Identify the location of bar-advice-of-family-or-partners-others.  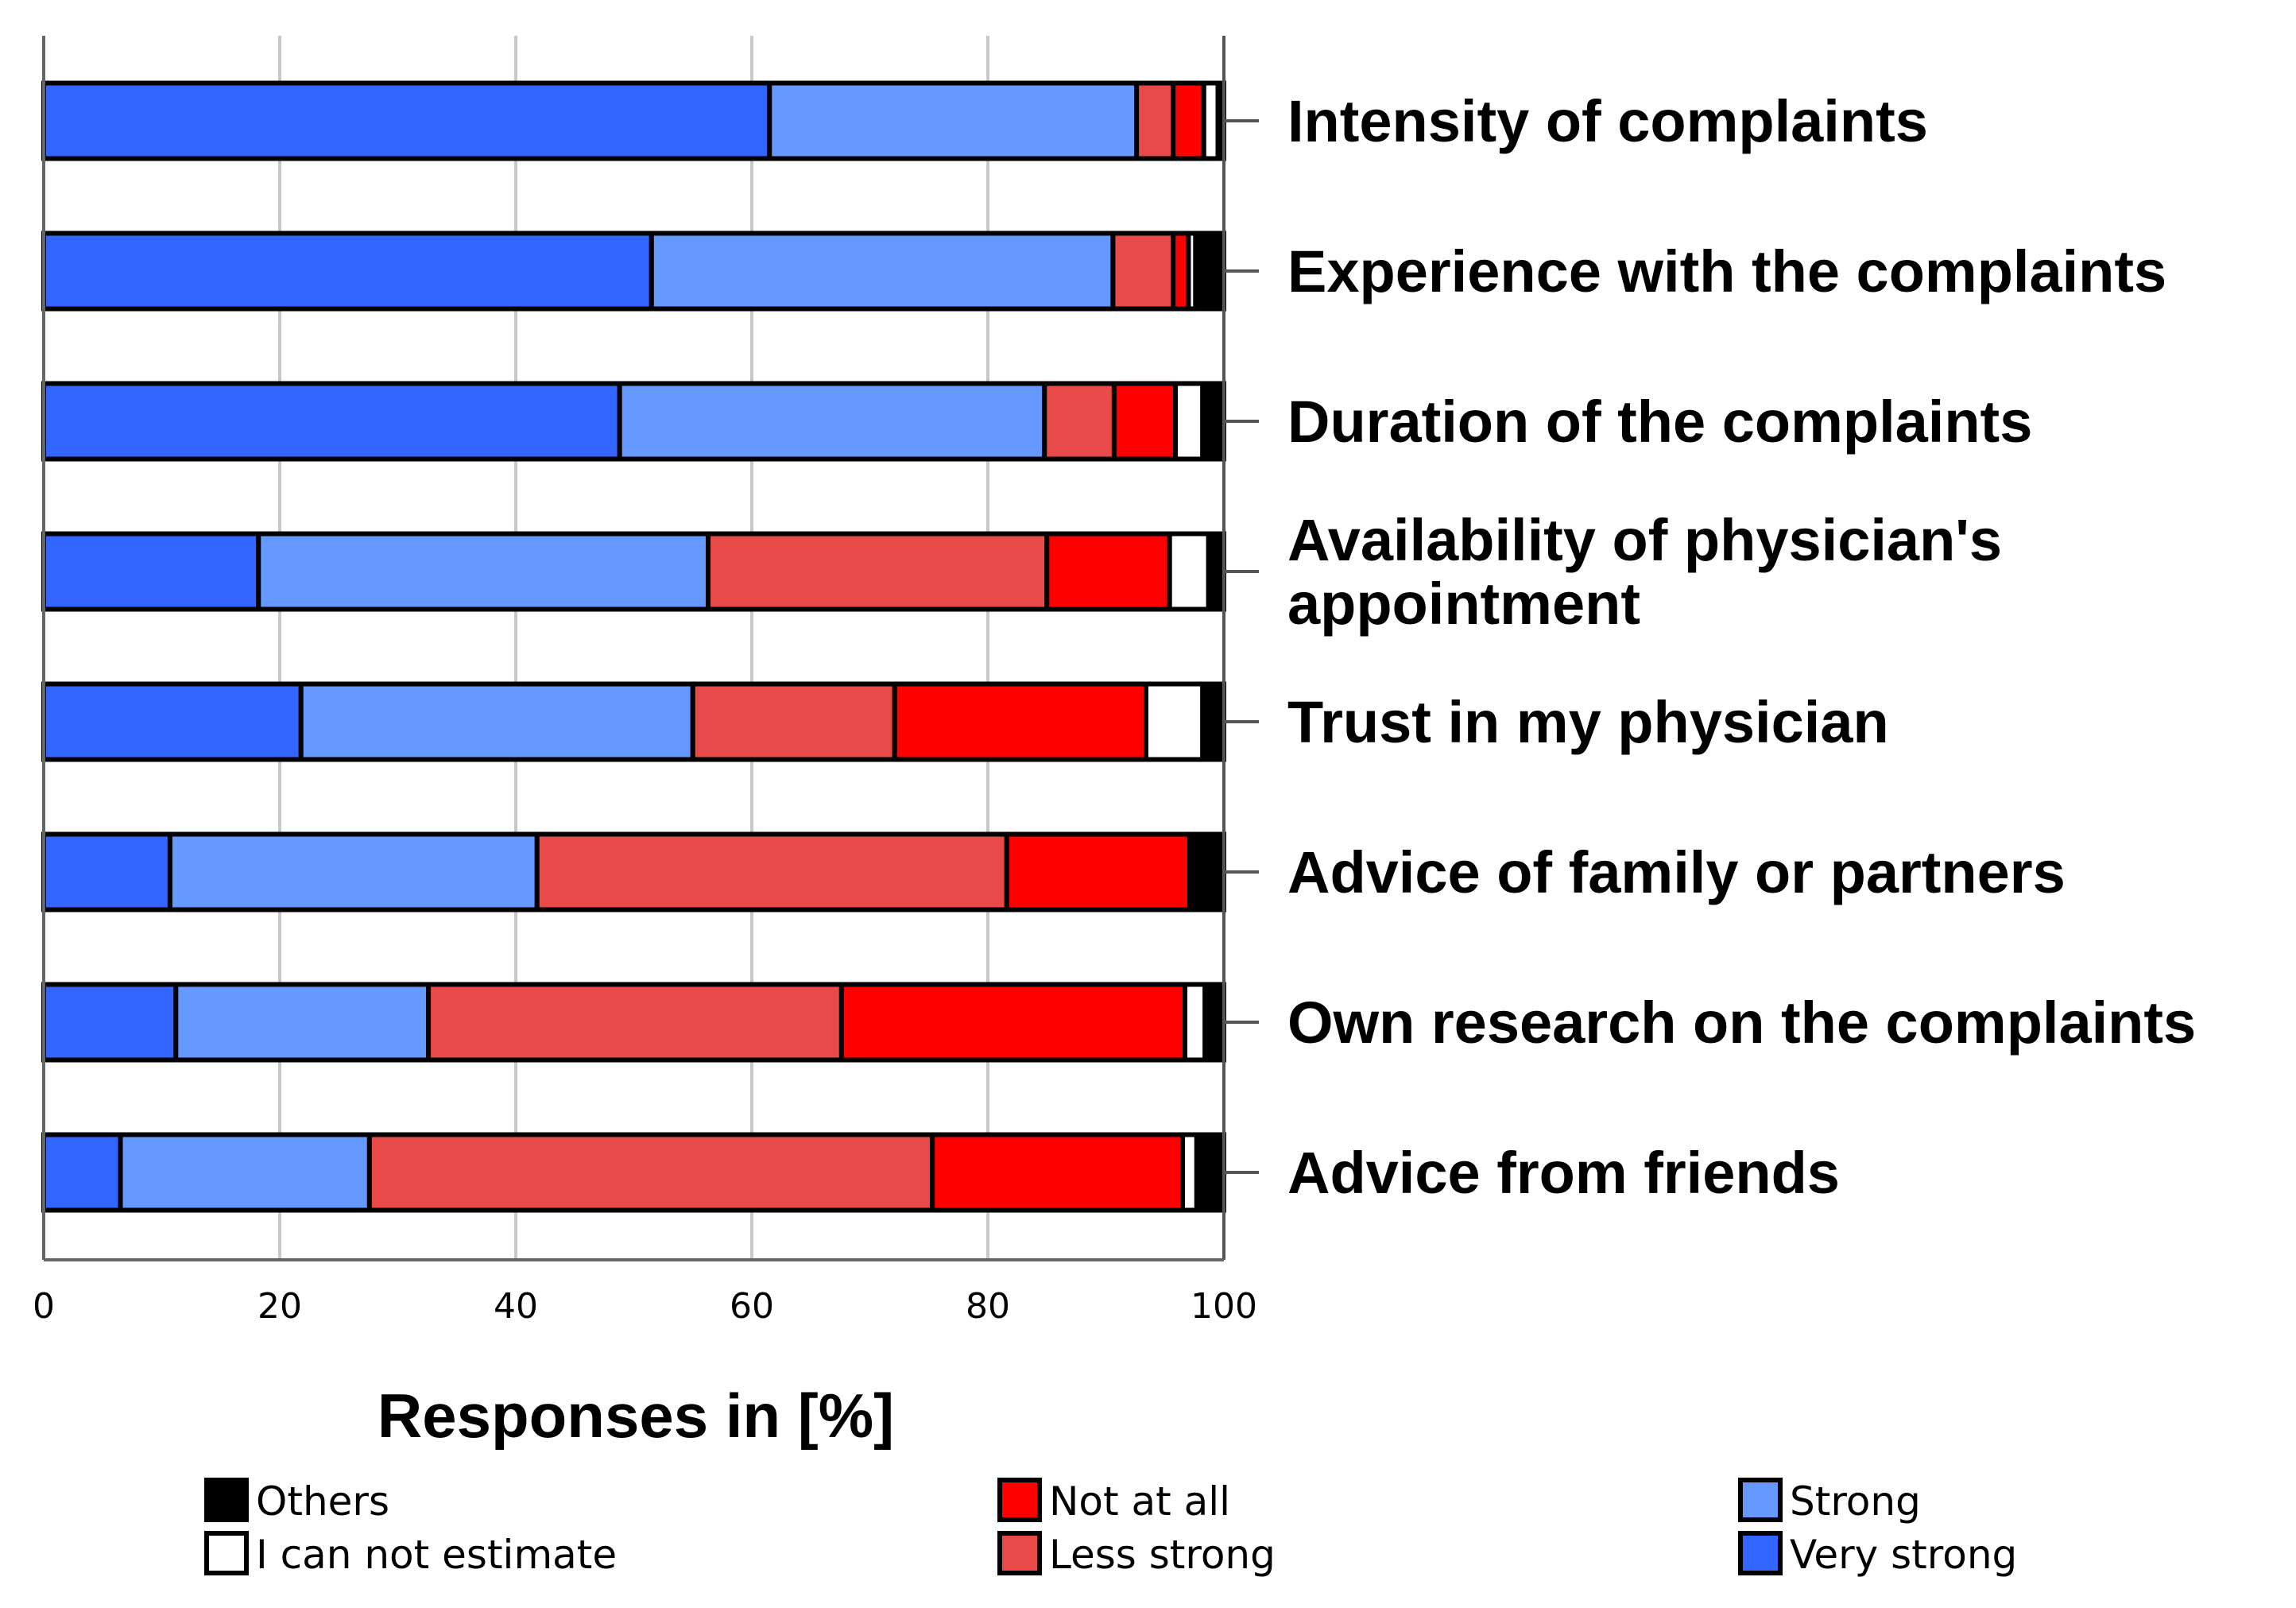
(1208, 871).